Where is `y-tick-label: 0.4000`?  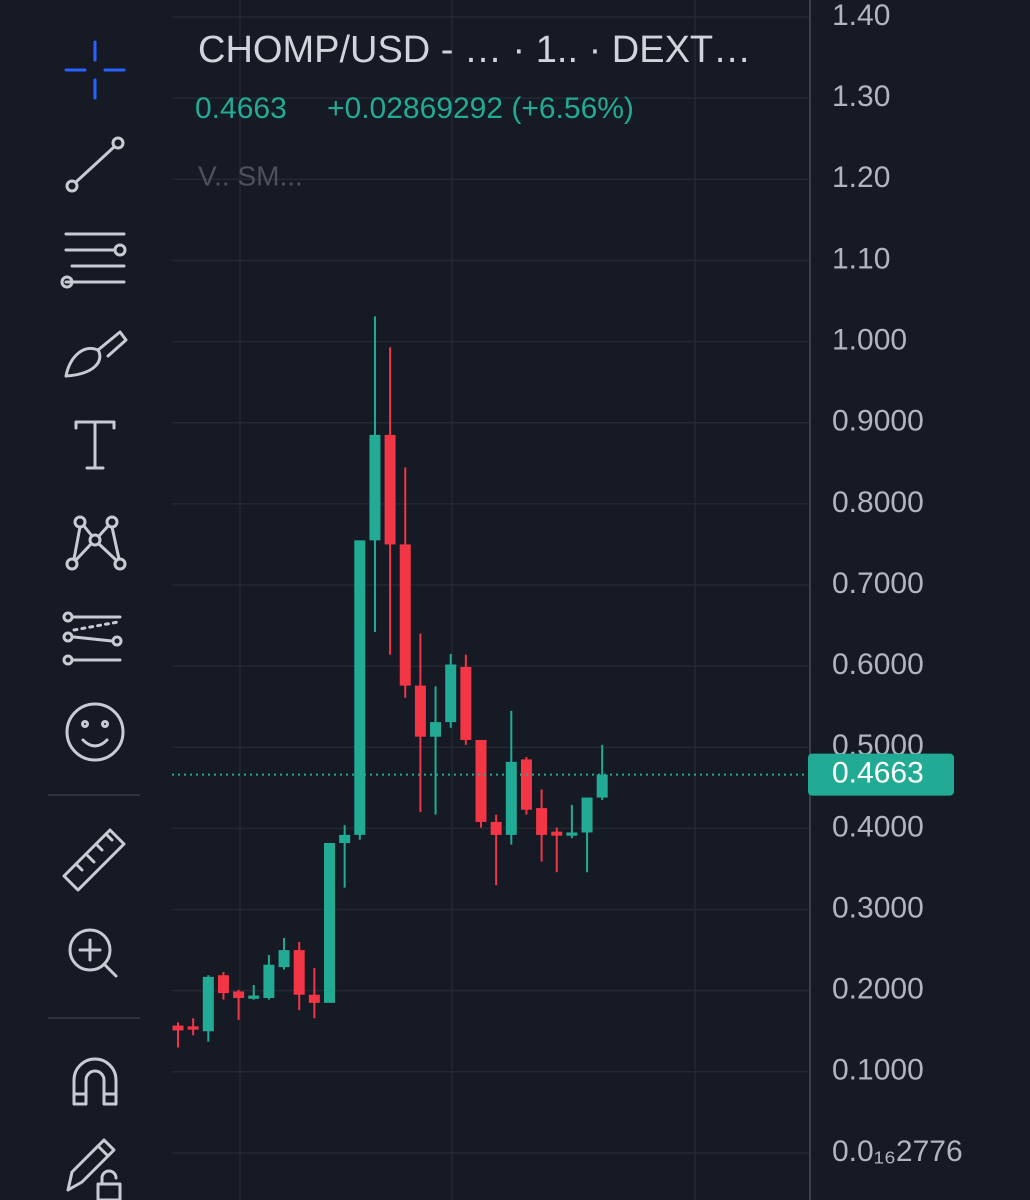
y-tick-label: 0.4000 is located at coordinates (878, 826).